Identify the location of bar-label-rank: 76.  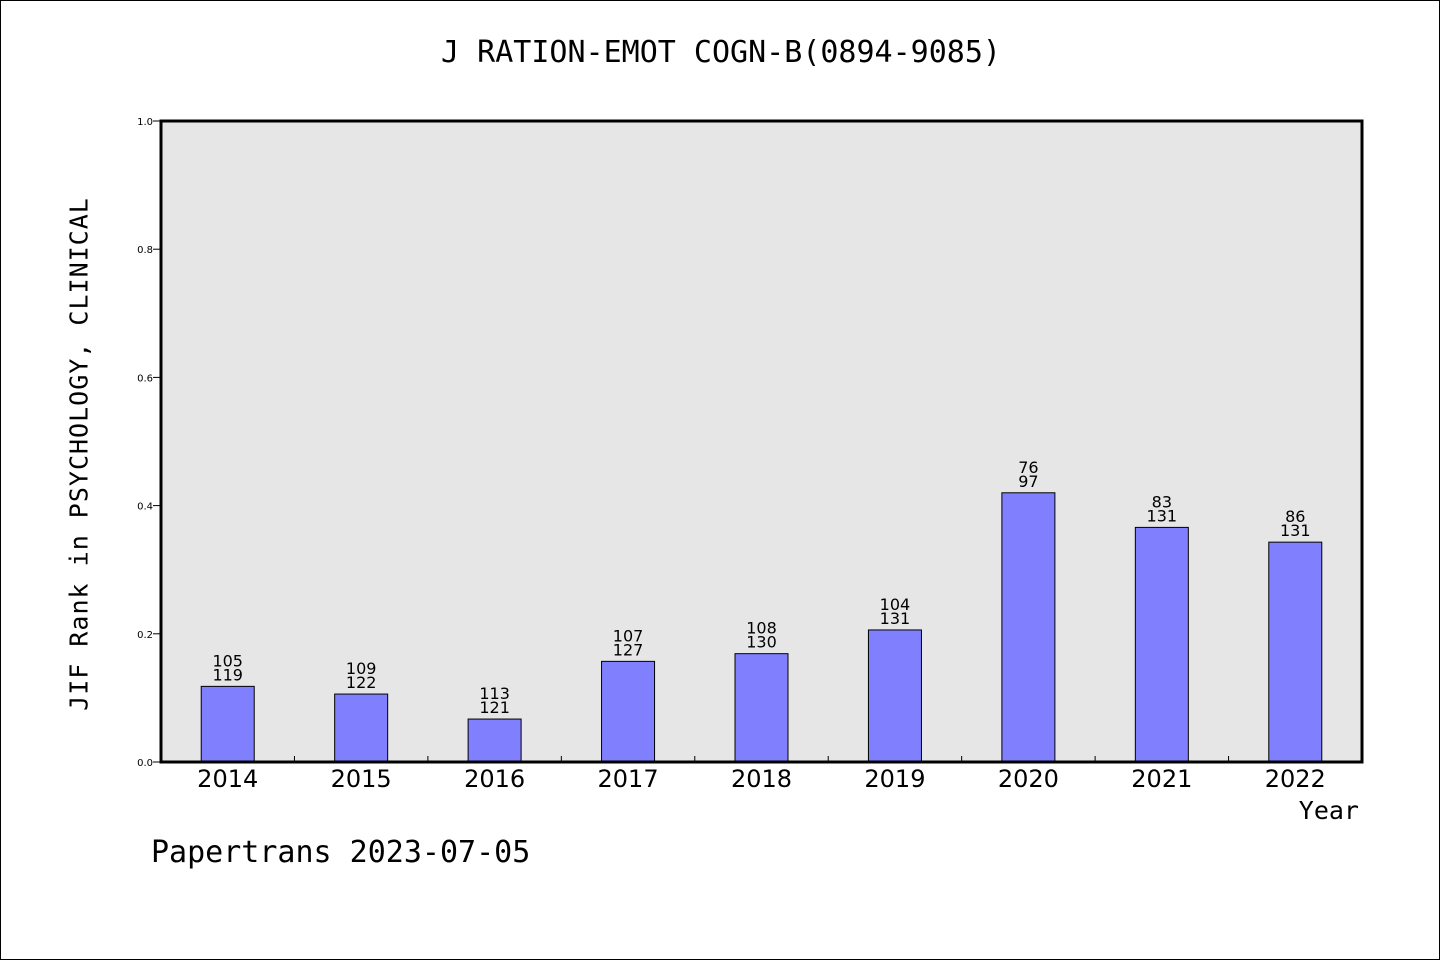
(1028, 467).